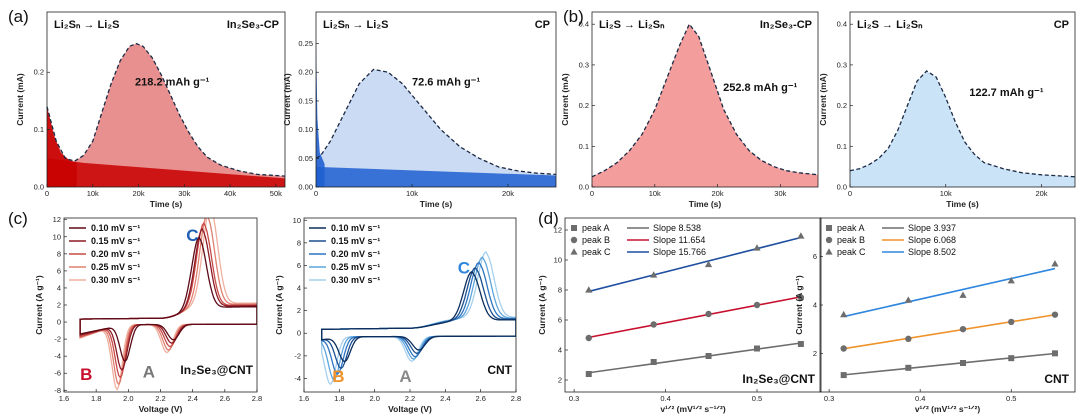 Image resolution: width=1080 pixels, height=415 pixels. Describe the element at coordinates (829, 398) in the screenshot. I see `d2-xtick-label-0: 0.3` at that location.